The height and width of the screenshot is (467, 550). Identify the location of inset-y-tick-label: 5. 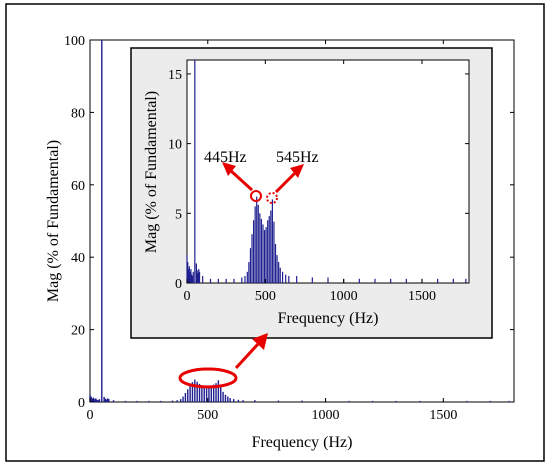
(178, 214).